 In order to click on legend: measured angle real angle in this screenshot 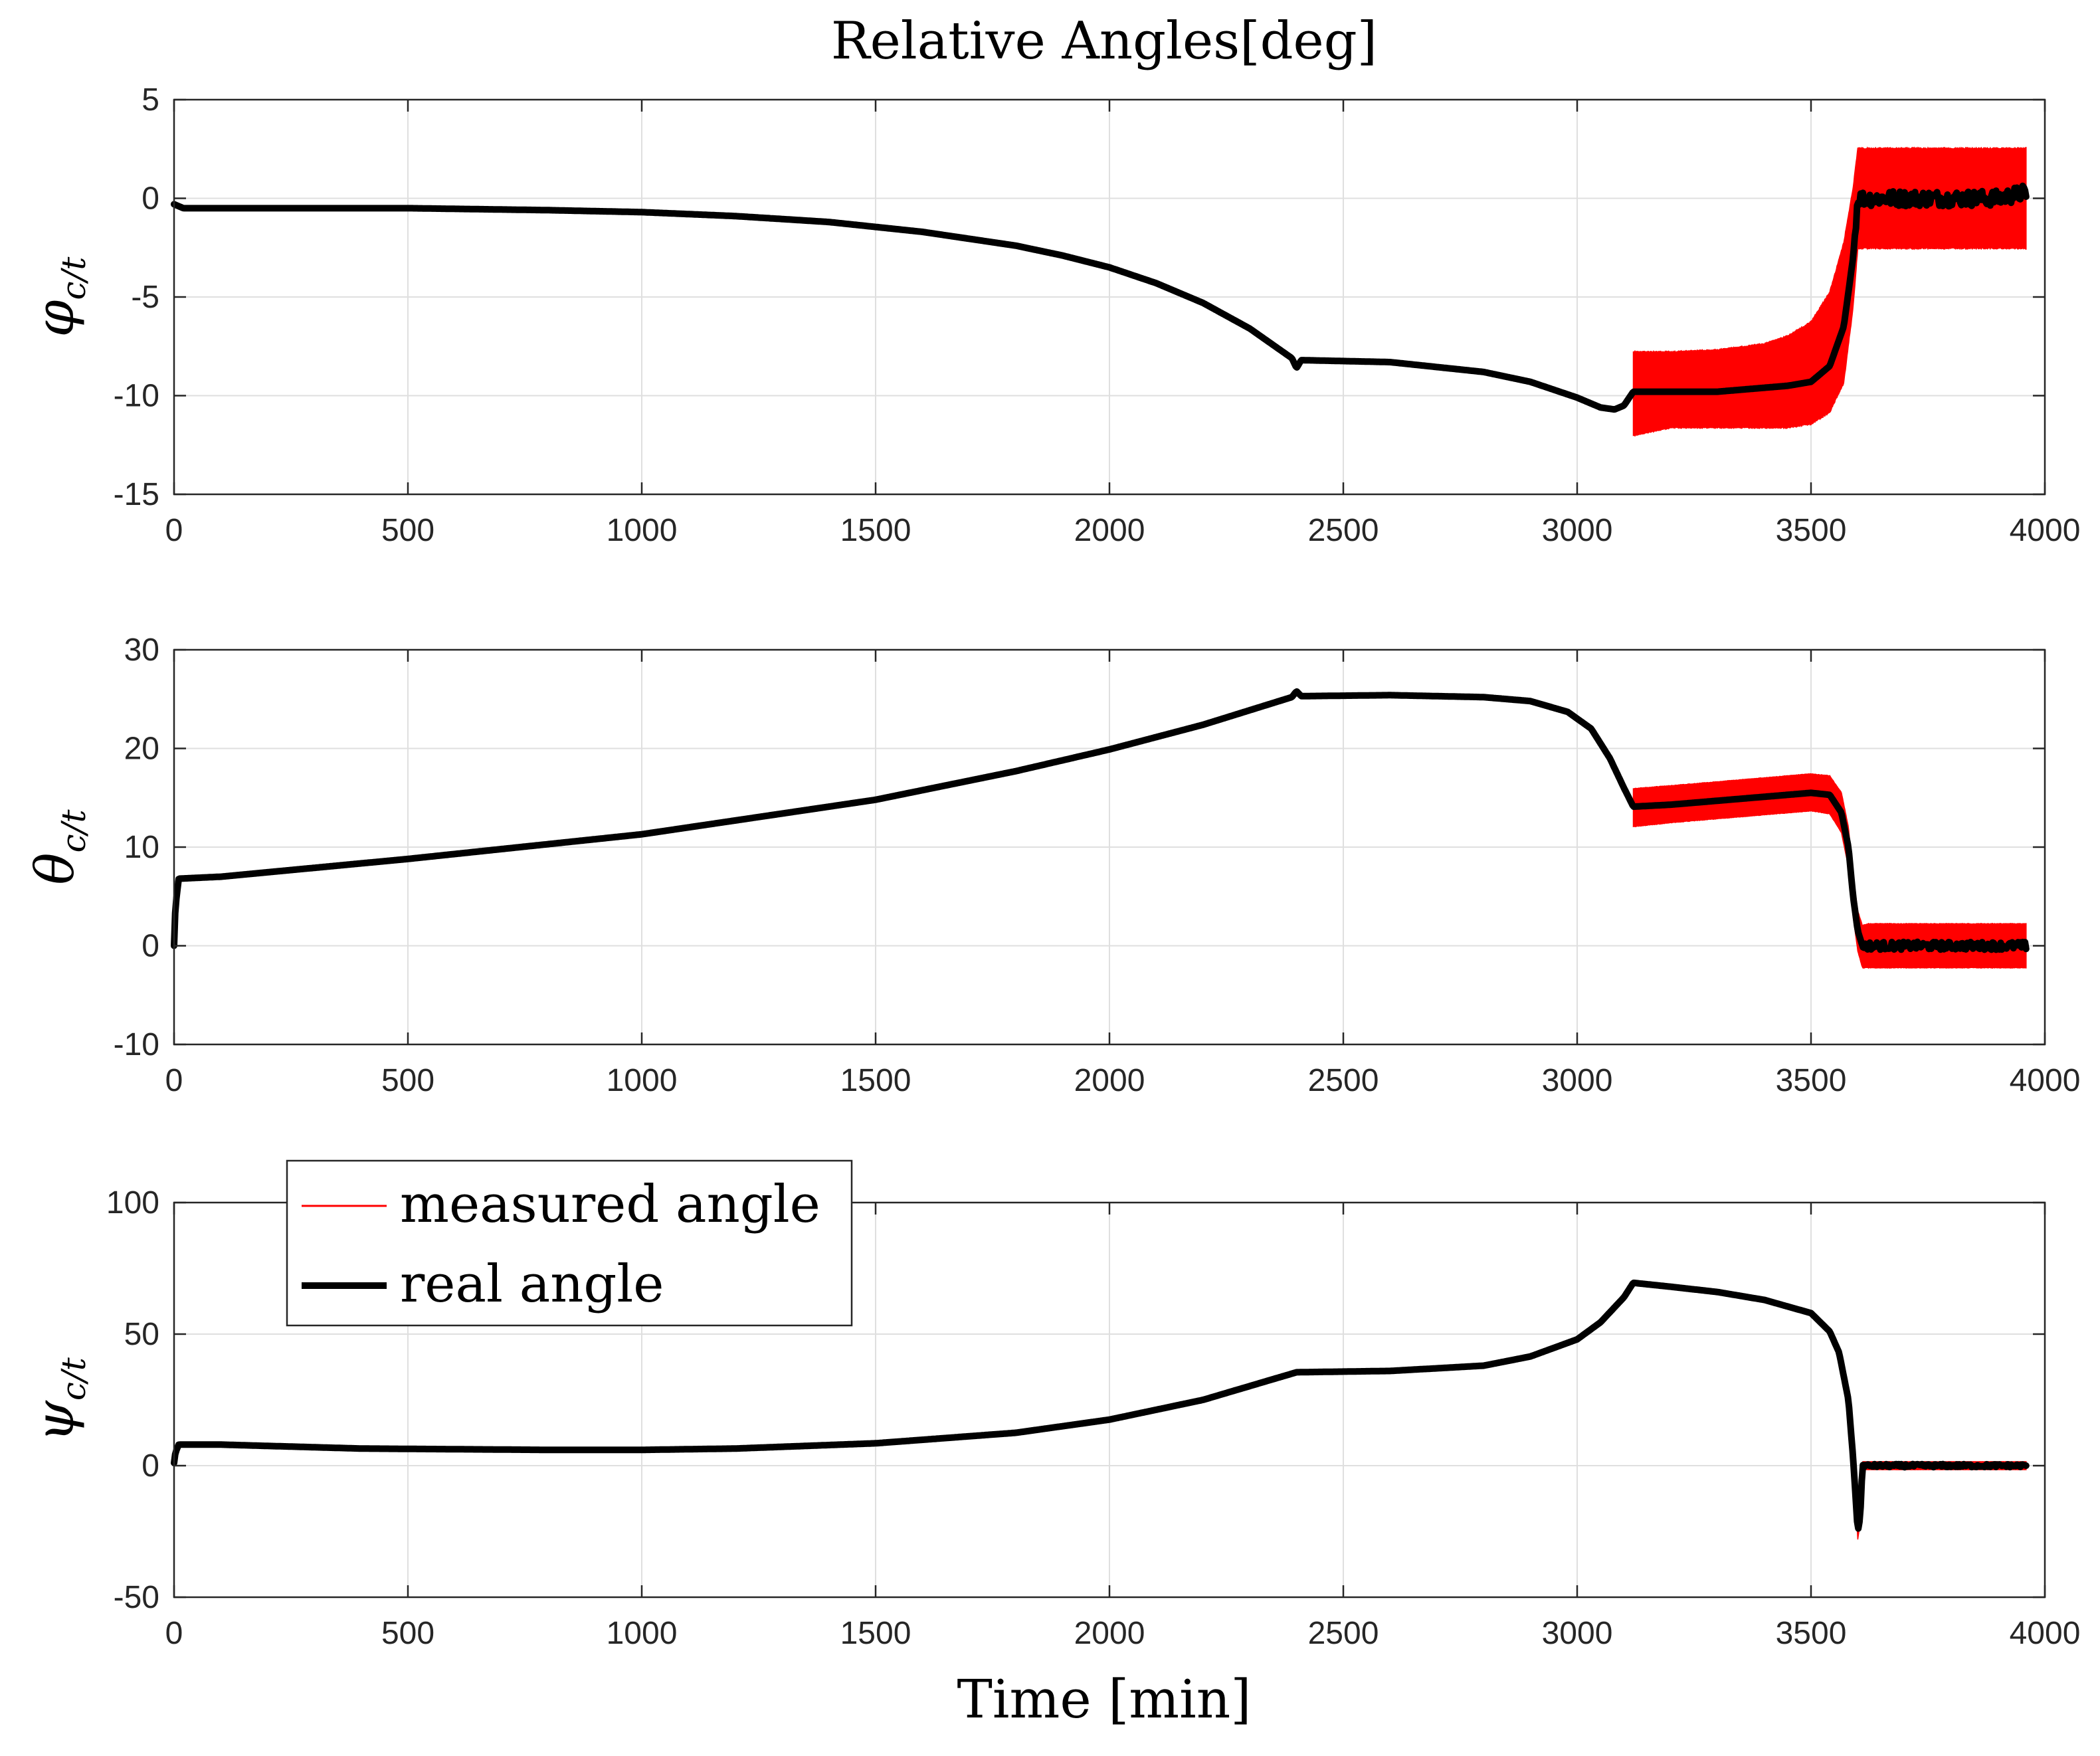, I will do `click(570, 1243)`.